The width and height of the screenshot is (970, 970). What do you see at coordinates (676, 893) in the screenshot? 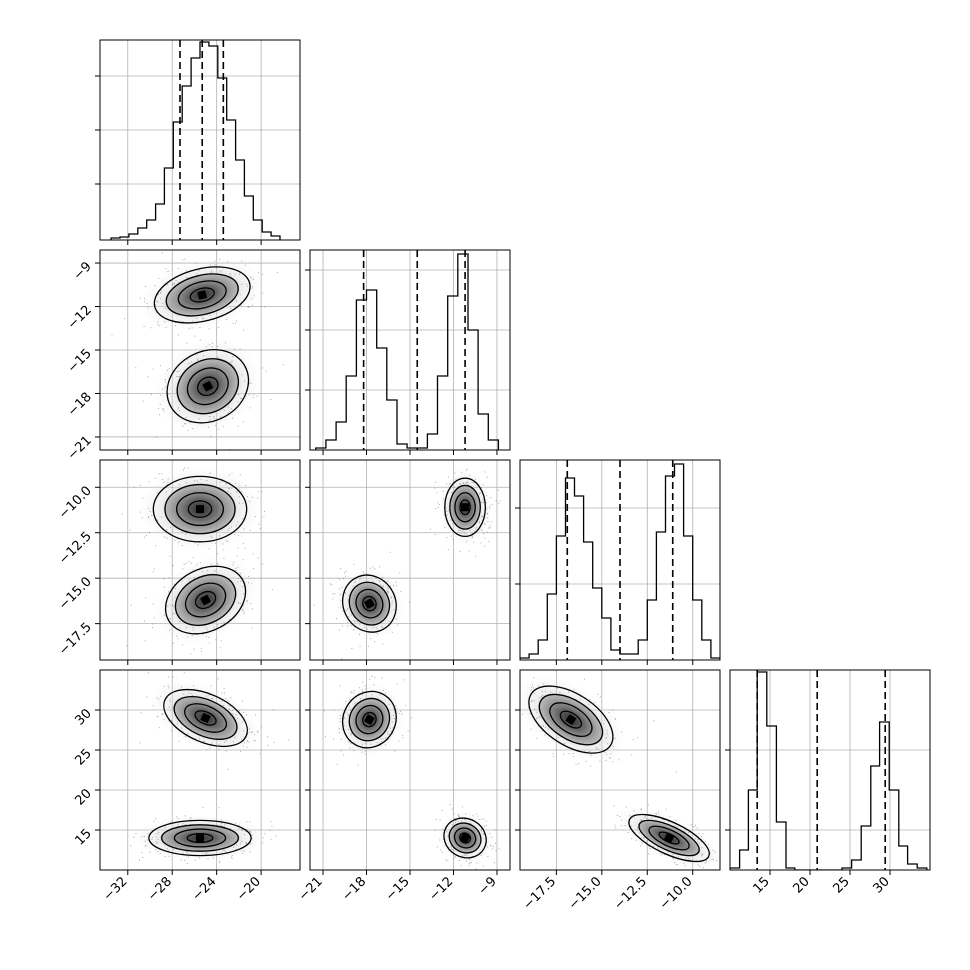
I see `x-tick-label: −10.0` at bounding box center [676, 893].